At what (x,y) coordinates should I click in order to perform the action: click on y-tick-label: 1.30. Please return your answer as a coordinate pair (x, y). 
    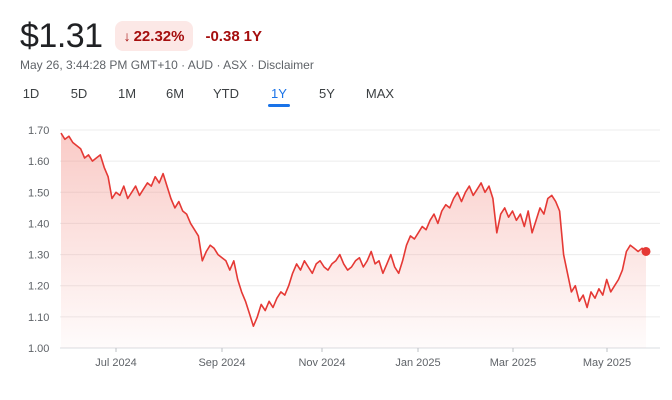
    Looking at the image, I should click on (38, 256).